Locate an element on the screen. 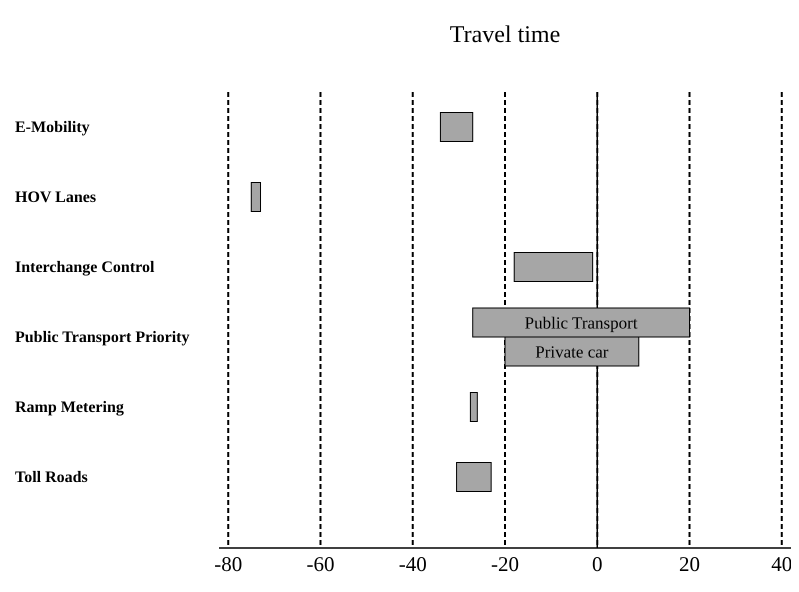  y-tick-label: Public Transport Priority is located at coordinates (102, 337).